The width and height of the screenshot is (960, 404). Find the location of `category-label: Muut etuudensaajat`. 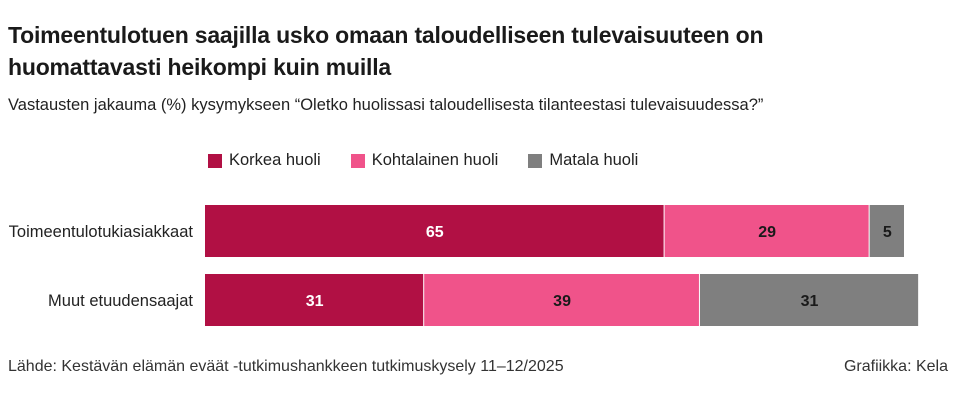

category-label: Muut etuudensaajat is located at coordinates (120, 301).